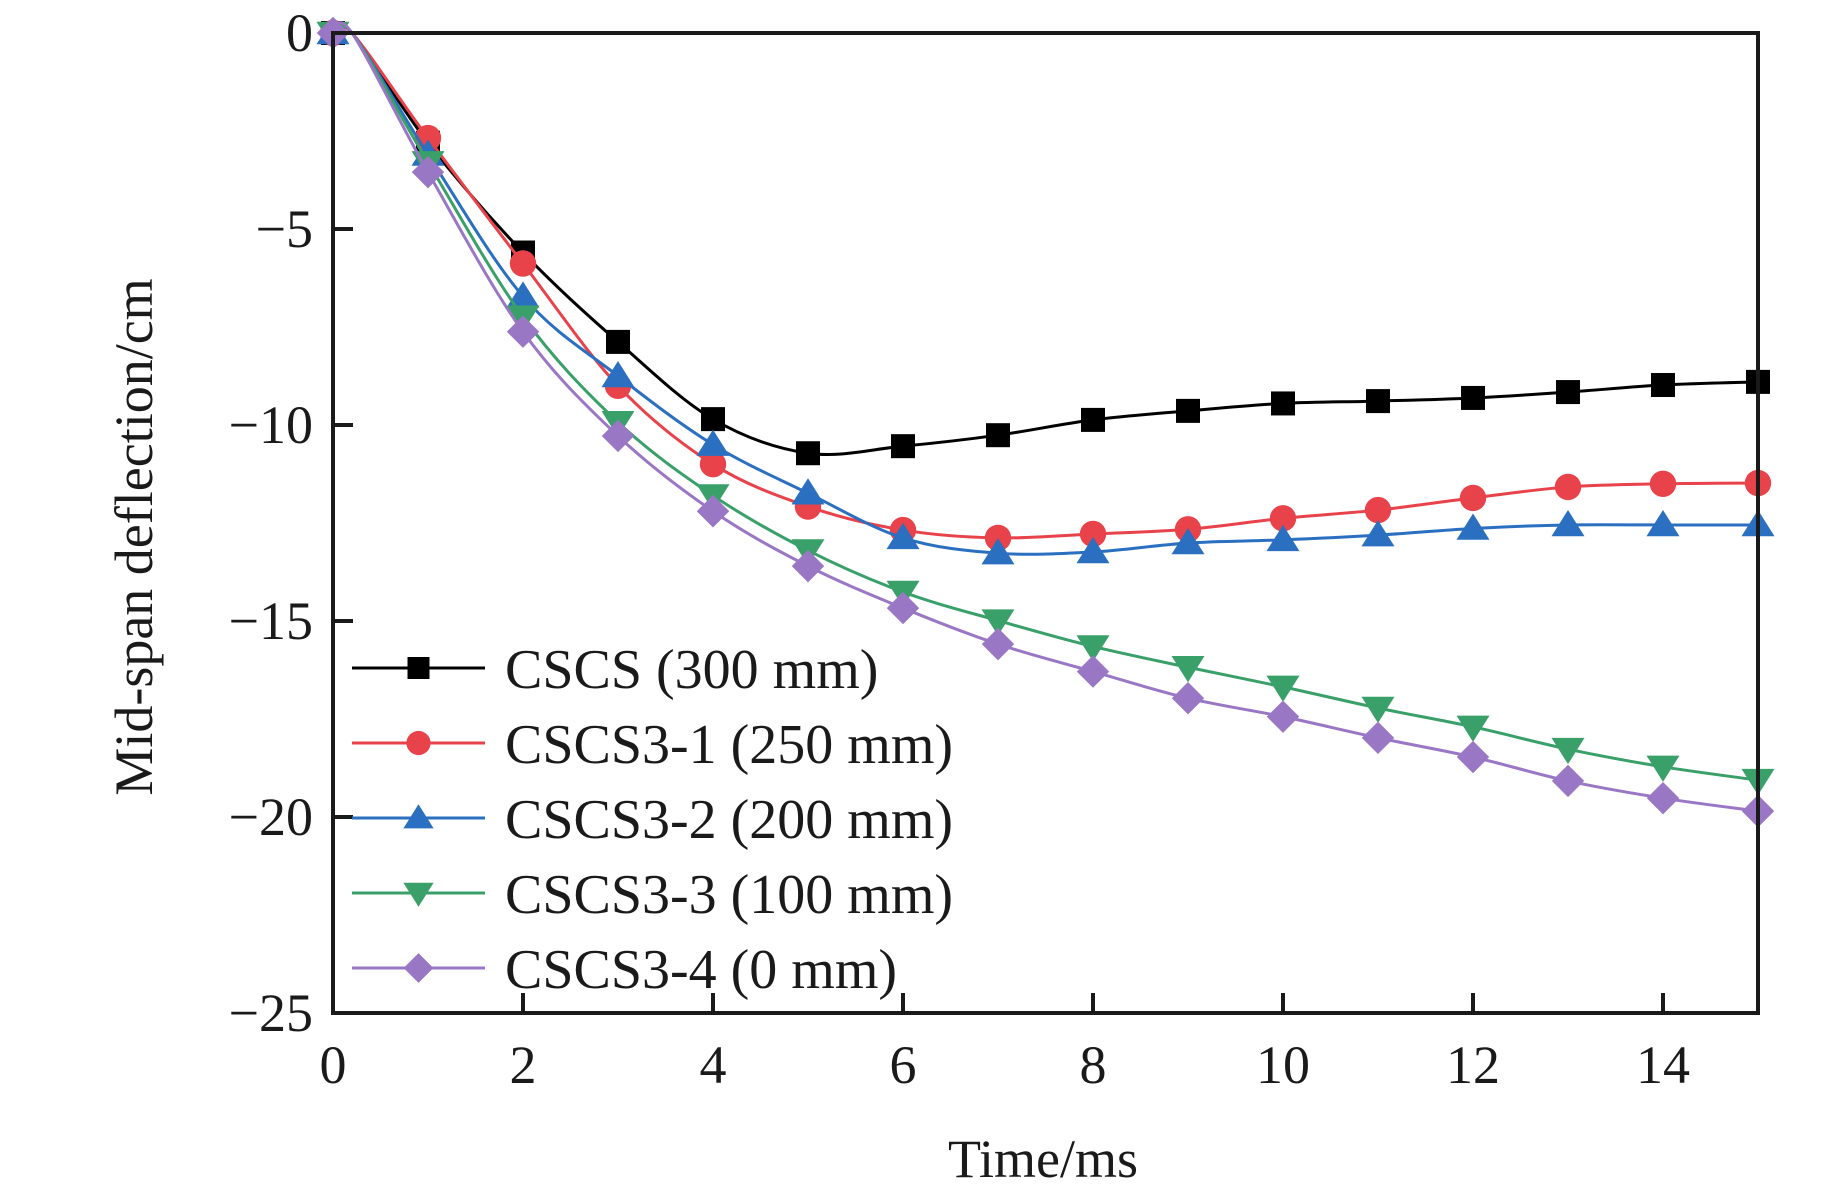 This screenshot has height=1197, width=1842. Describe the element at coordinates (729, 820) in the screenshot. I see `legend-label: CSCS3-2 (200 mm)` at that location.